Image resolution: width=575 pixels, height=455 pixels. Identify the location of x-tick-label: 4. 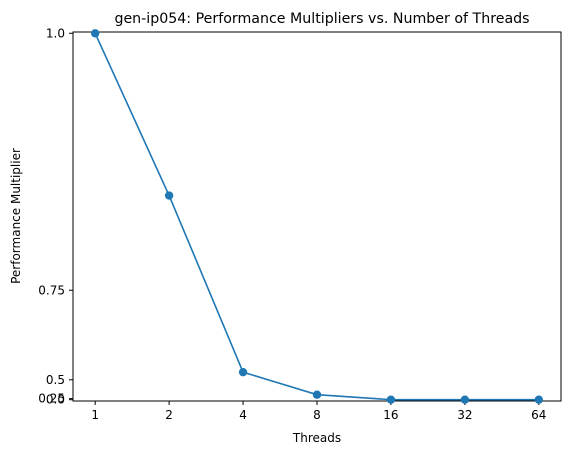
(243, 415).